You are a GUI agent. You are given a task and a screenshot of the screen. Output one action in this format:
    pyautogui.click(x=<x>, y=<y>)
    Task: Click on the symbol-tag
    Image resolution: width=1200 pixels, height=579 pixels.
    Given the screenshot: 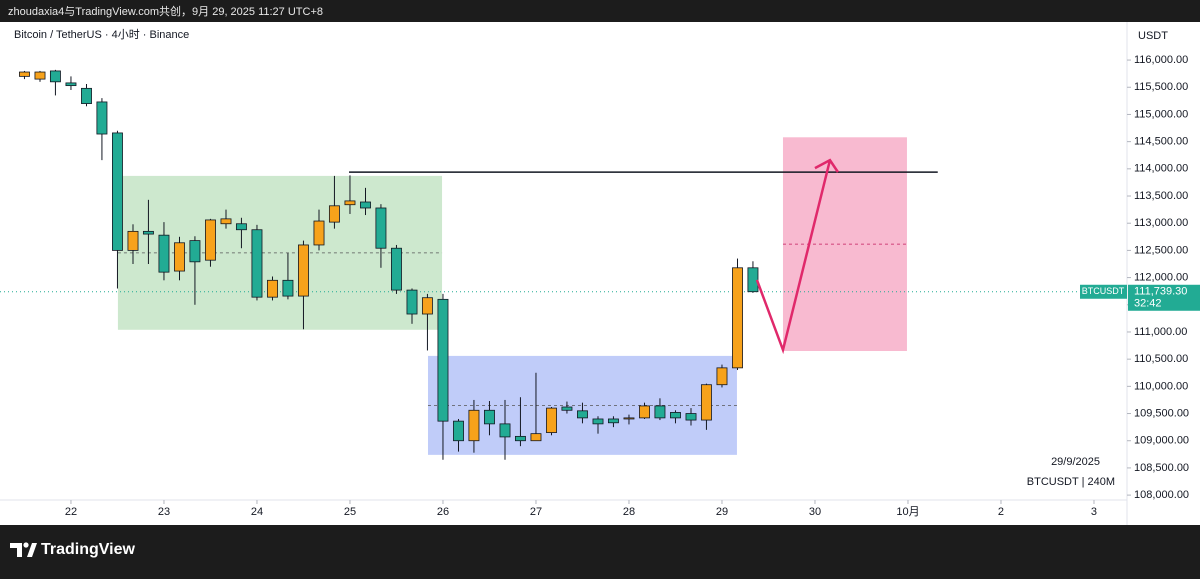 What is the action you would take?
    pyautogui.click(x=1103, y=291)
    